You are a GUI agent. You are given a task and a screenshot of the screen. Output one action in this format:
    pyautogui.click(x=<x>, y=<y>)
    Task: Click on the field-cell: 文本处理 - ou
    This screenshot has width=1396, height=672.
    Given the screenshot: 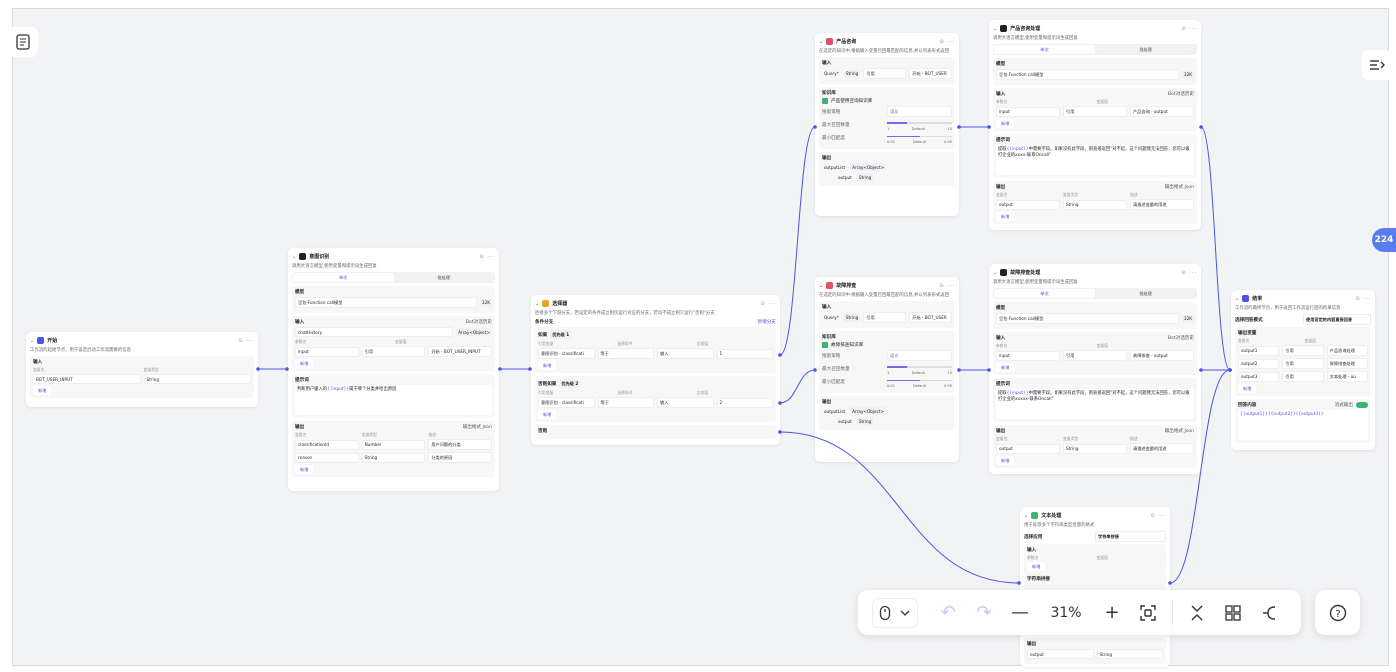 What is the action you would take?
    pyautogui.click(x=1347, y=376)
    